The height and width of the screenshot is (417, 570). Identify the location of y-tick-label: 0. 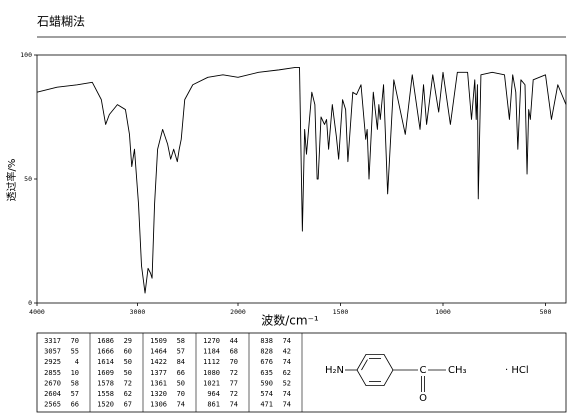
(30, 303).